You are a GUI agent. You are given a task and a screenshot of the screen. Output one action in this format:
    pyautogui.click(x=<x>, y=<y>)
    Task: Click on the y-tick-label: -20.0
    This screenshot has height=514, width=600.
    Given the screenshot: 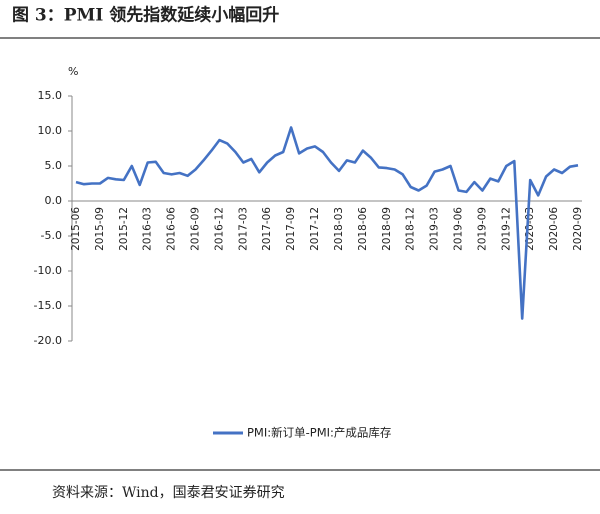 What is the action you would take?
    pyautogui.click(x=48, y=340)
    